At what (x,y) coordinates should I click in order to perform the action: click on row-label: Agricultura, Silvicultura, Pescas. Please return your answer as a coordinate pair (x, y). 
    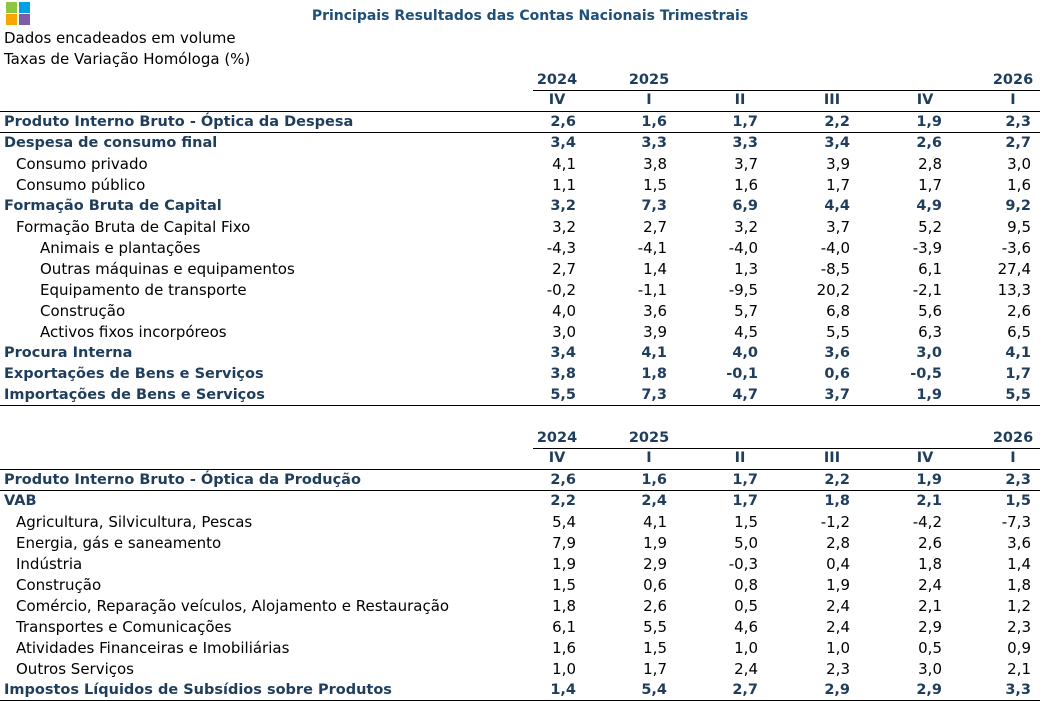
    Looking at the image, I should click on (134, 522).